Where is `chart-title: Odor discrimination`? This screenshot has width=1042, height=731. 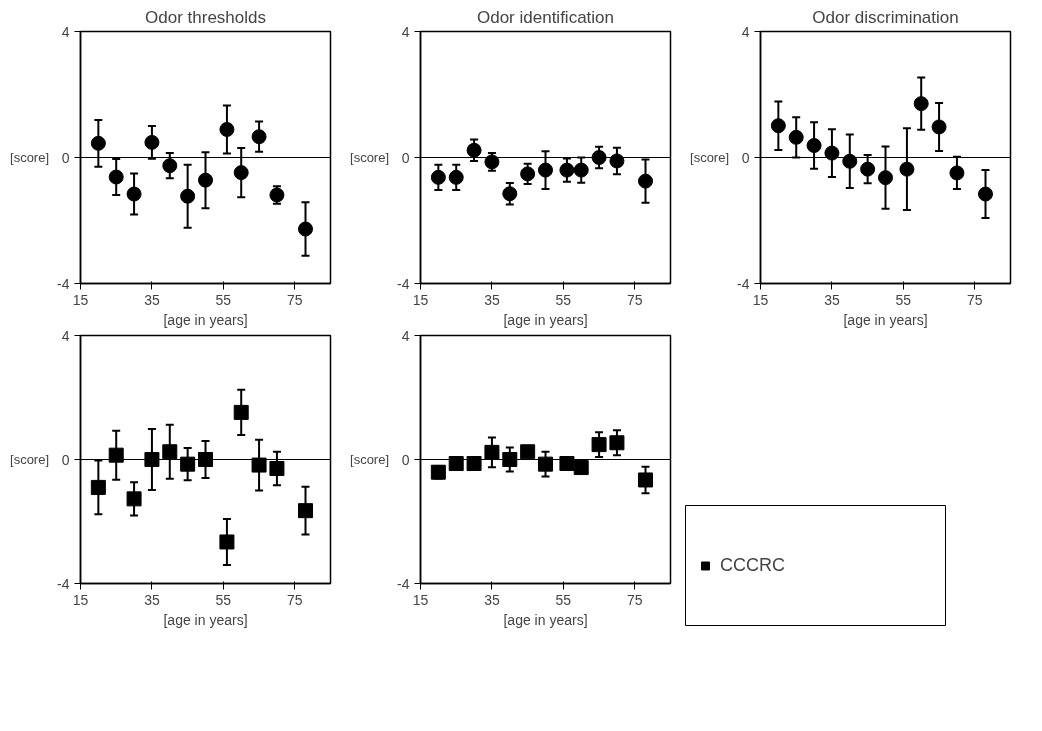 chart-title: Odor discrimination is located at coordinates (885, 17).